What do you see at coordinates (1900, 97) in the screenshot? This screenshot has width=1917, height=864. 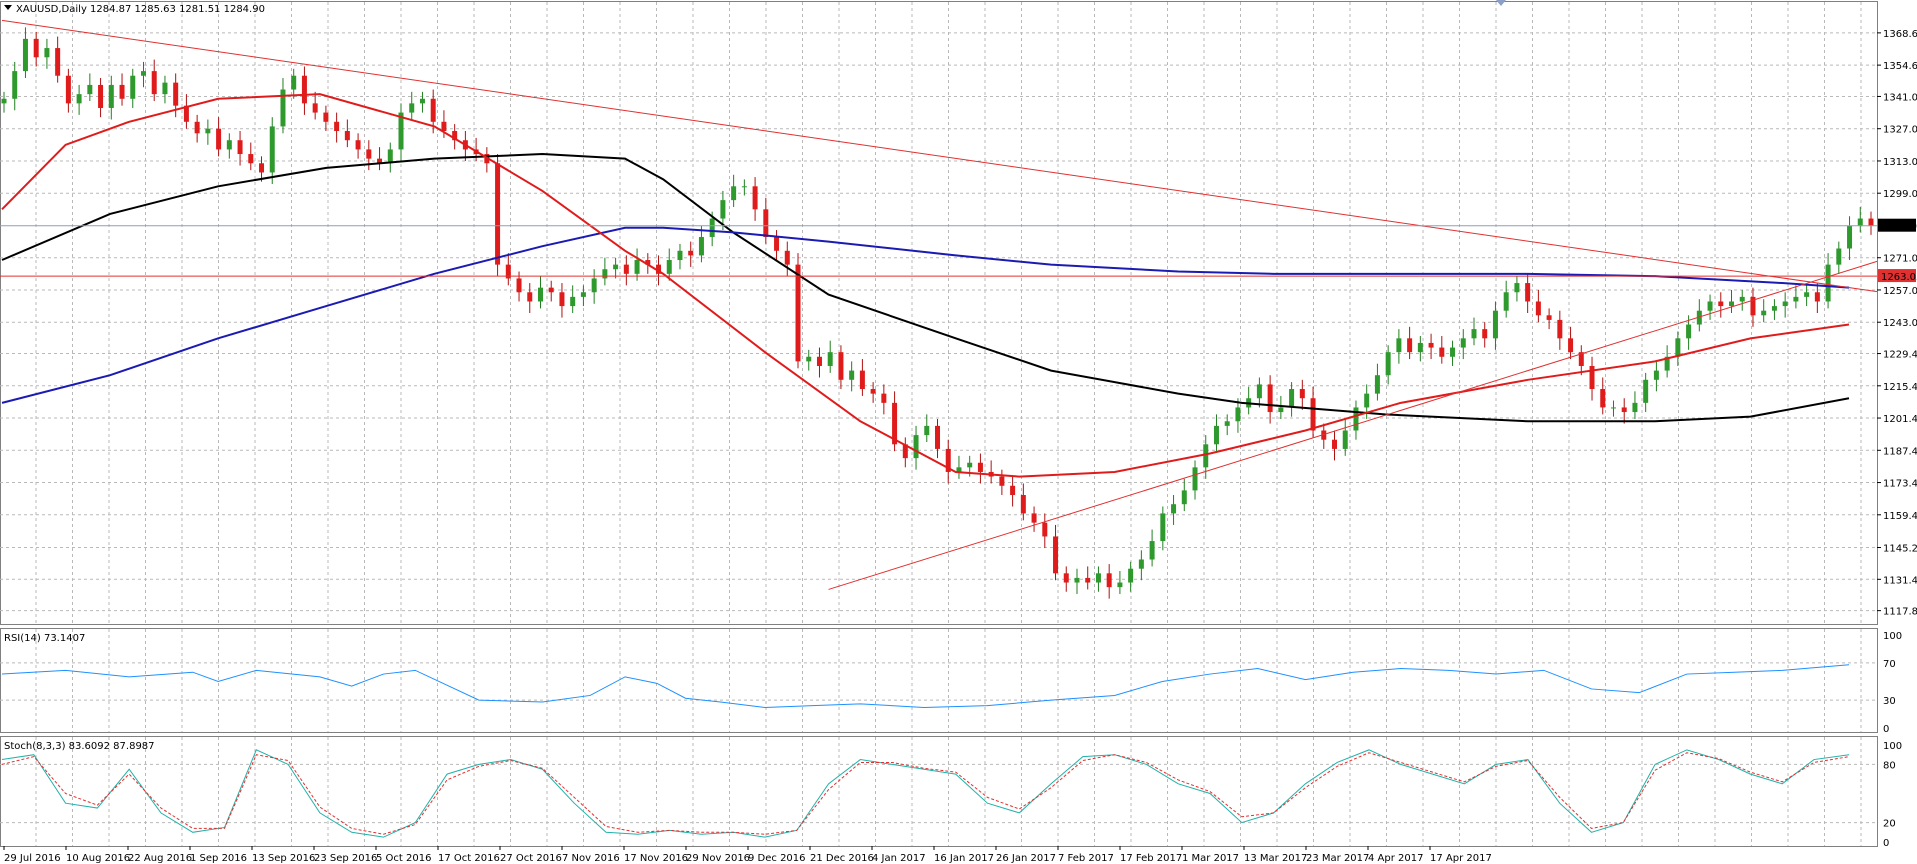 I see `price-axis-label: 1341.00` at bounding box center [1900, 97].